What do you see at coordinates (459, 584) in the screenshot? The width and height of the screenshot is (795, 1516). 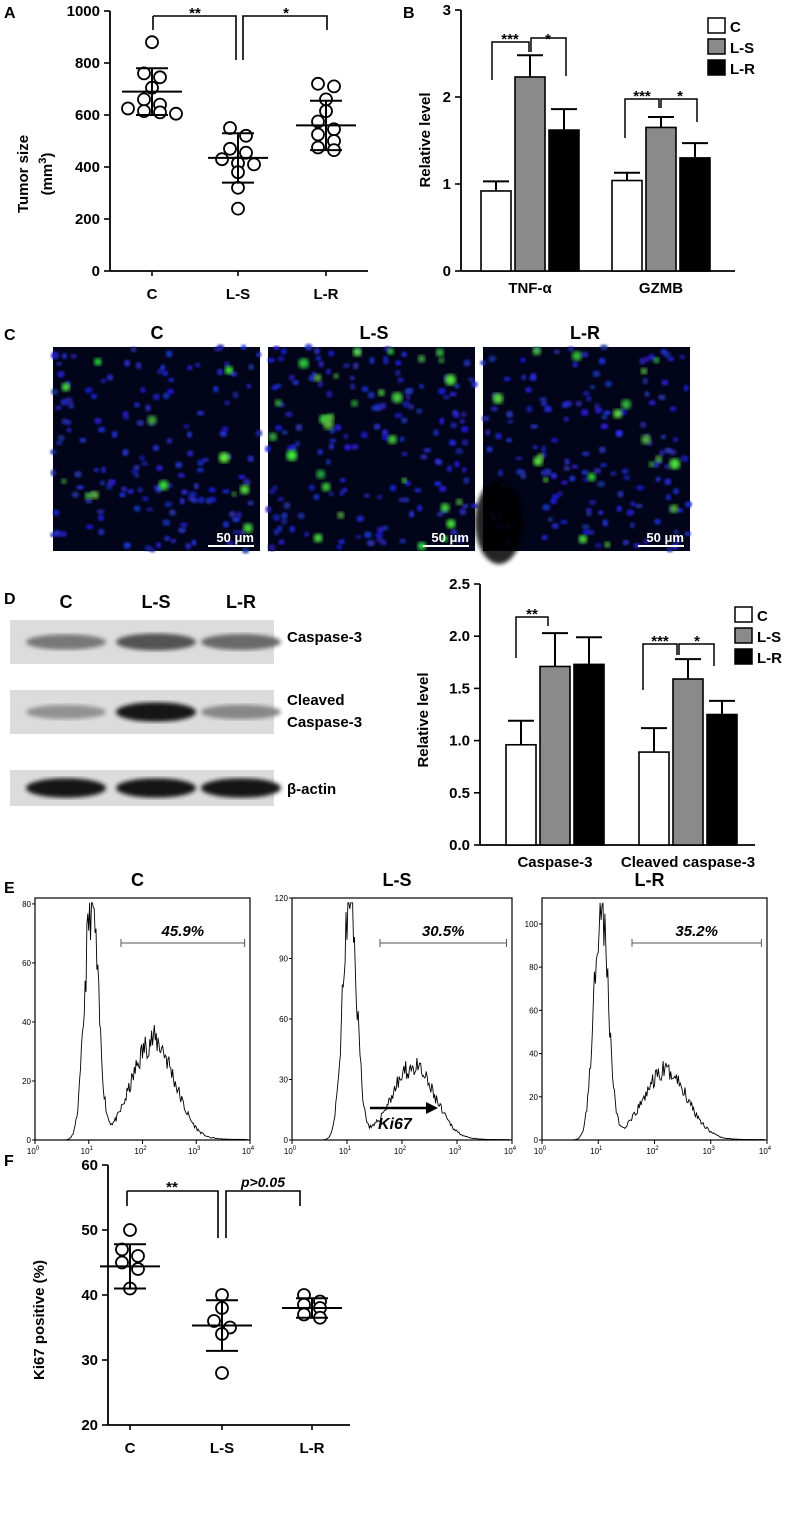 I see `panel-d-ytick-label: 2.5` at bounding box center [459, 584].